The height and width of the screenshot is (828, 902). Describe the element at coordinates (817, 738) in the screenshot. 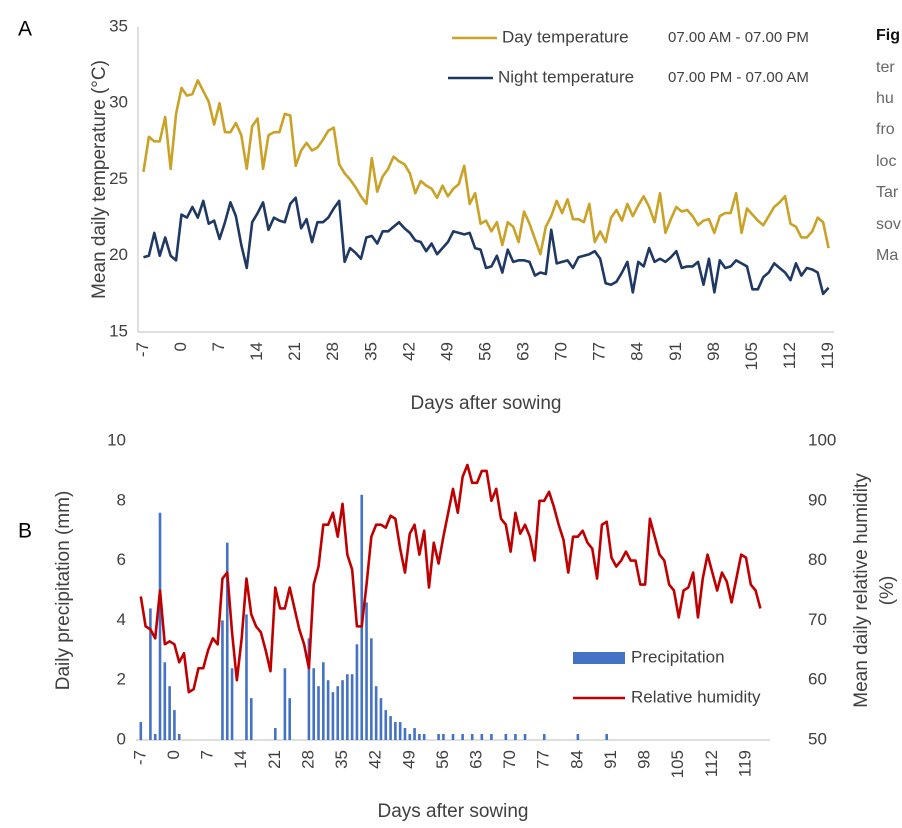

I see `y2-tick-label: 50` at that location.